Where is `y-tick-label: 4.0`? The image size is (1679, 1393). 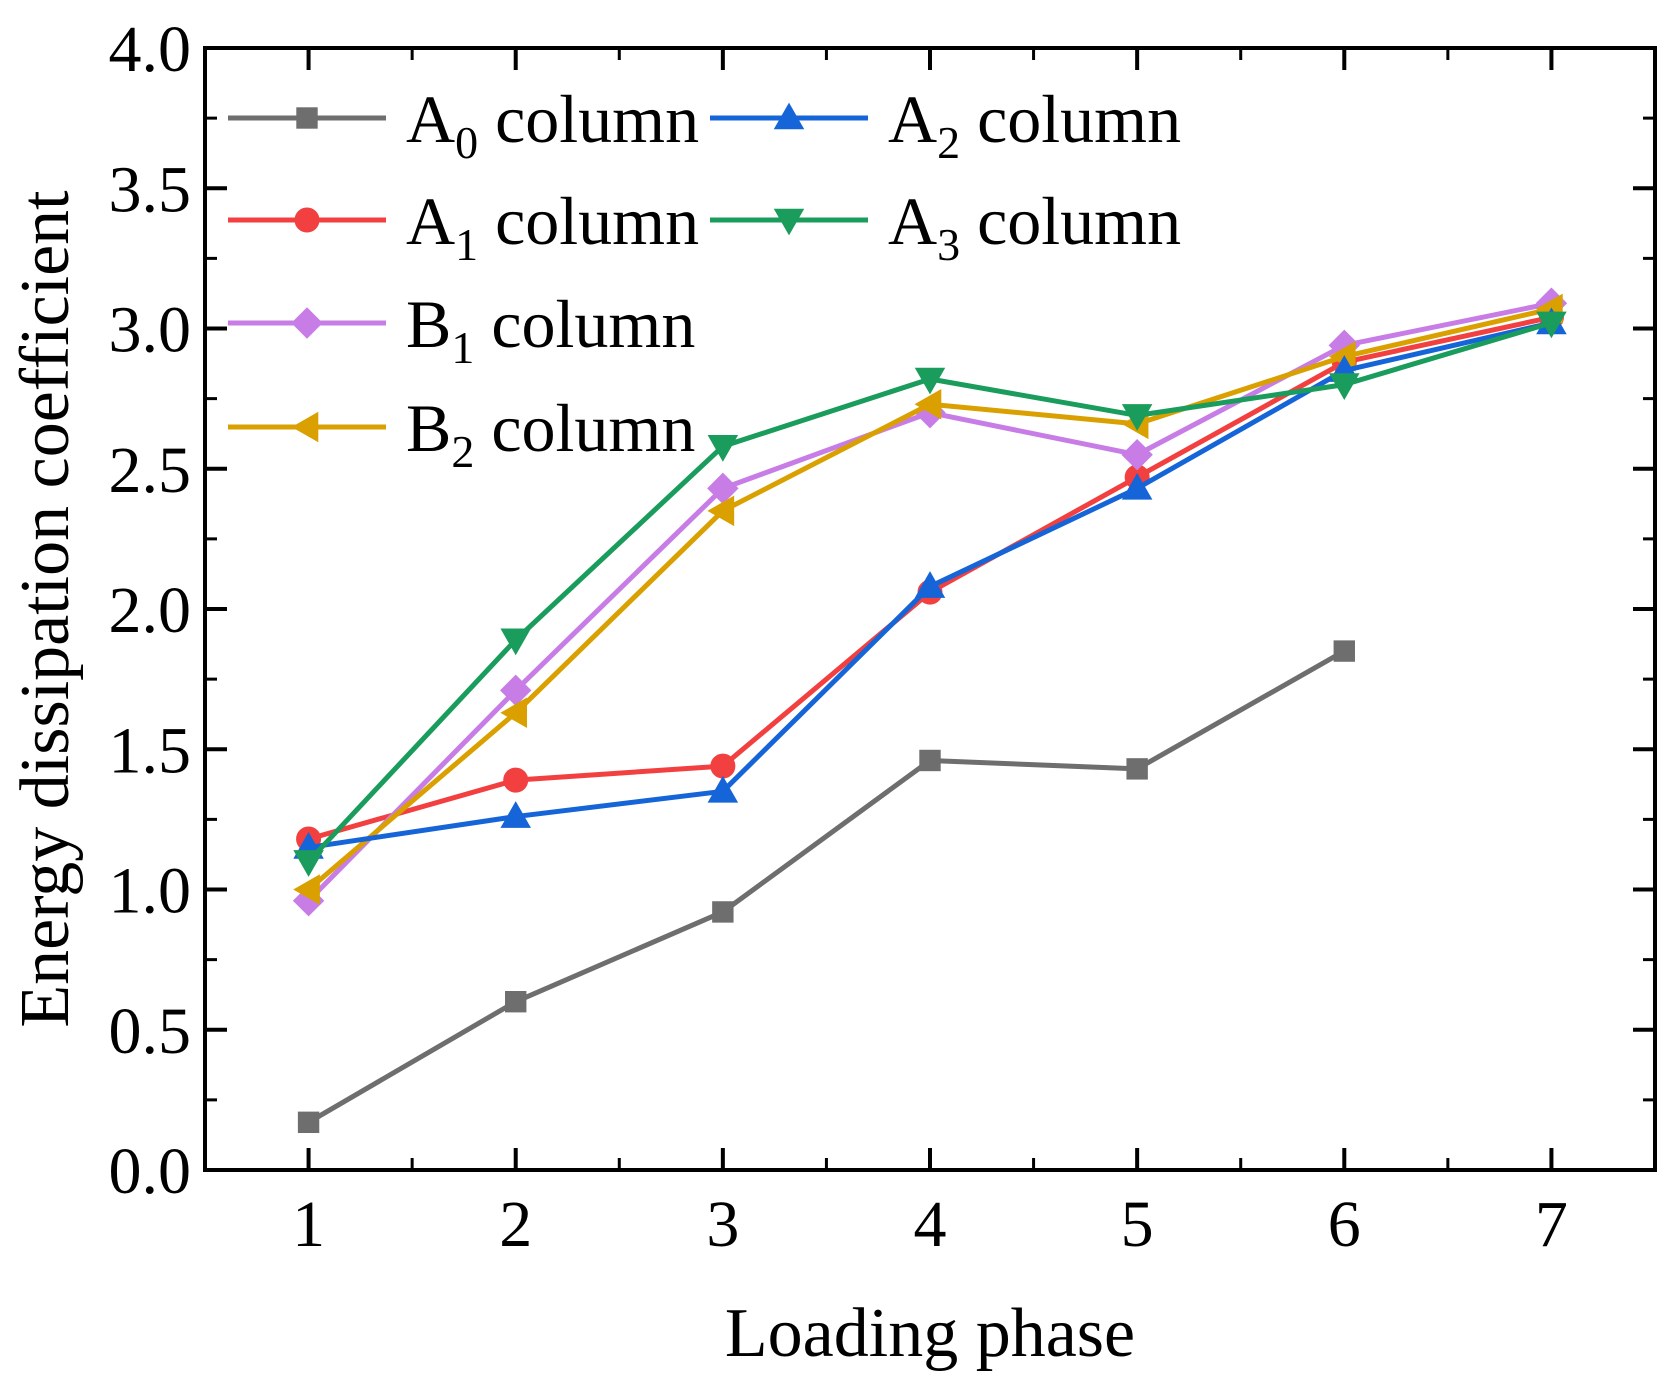
y-tick-label: 4.0 is located at coordinates (150, 49).